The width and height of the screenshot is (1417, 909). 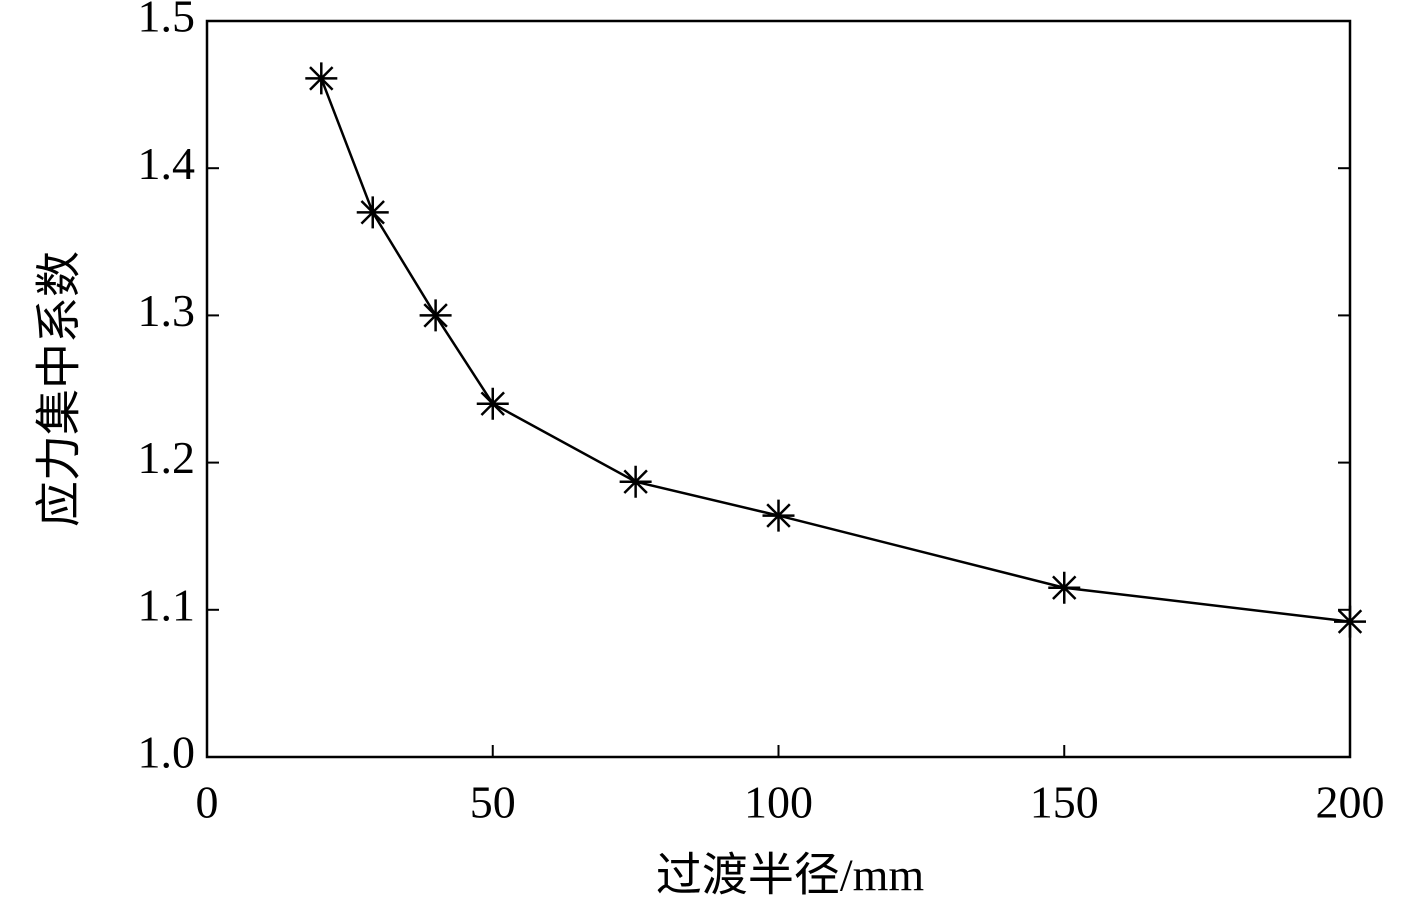 I want to click on x-tick-label: 0, so click(x=207, y=802).